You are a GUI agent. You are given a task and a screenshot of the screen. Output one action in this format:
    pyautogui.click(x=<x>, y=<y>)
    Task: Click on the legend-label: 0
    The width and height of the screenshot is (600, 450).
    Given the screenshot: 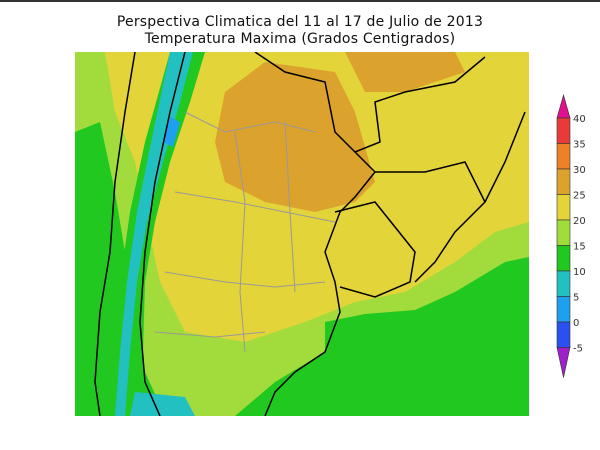 What is the action you would take?
    pyautogui.click(x=576, y=323)
    